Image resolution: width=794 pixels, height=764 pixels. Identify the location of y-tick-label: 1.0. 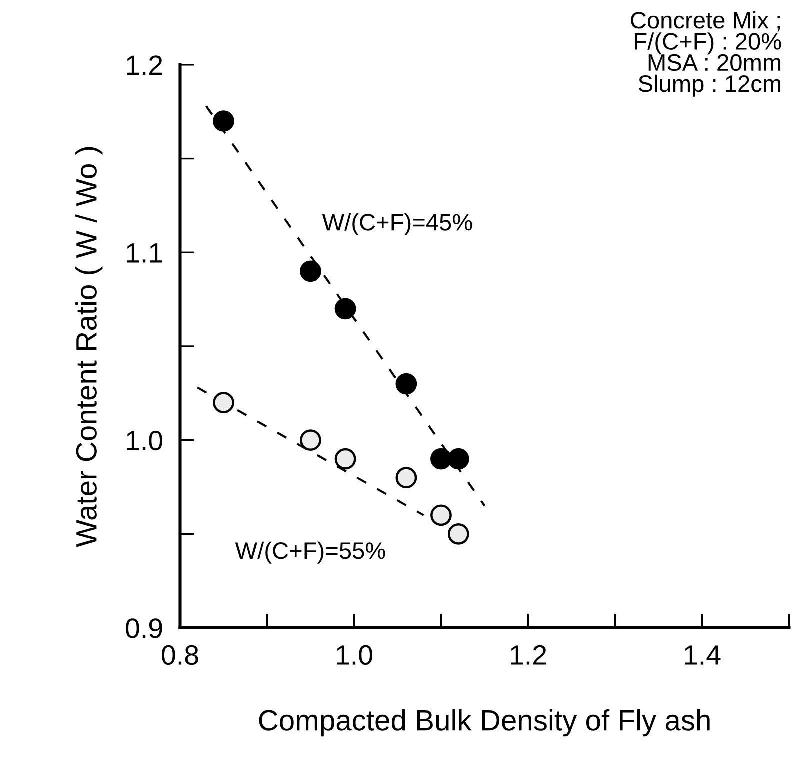
(144, 440).